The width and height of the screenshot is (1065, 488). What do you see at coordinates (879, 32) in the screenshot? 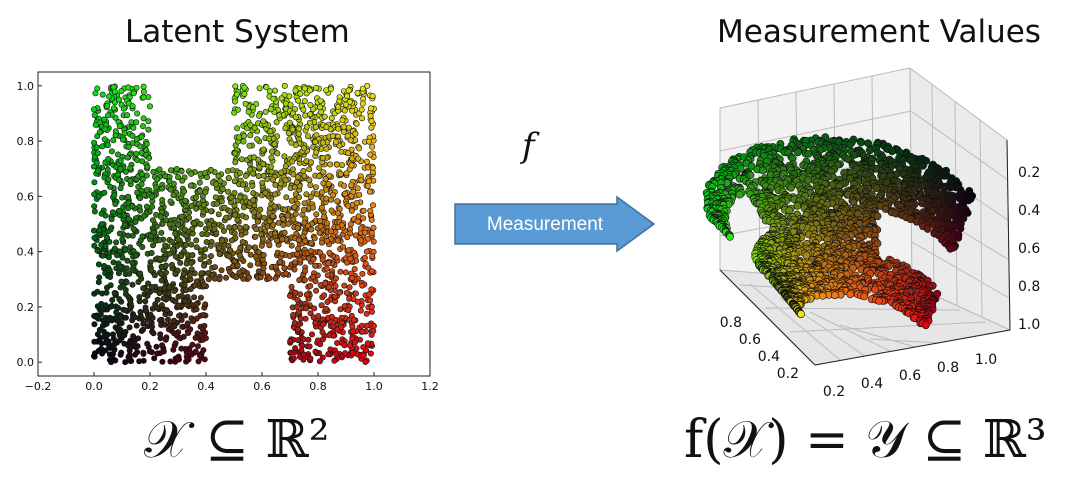
I see `measurement-values-title: Measurement Values` at bounding box center [879, 32].